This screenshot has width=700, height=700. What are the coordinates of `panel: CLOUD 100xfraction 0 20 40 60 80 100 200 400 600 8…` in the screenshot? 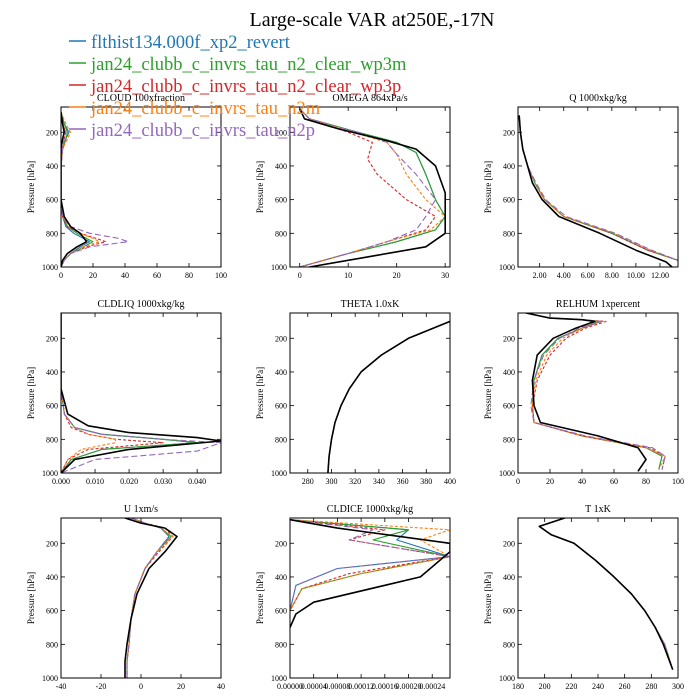 It's located at (126, 186).